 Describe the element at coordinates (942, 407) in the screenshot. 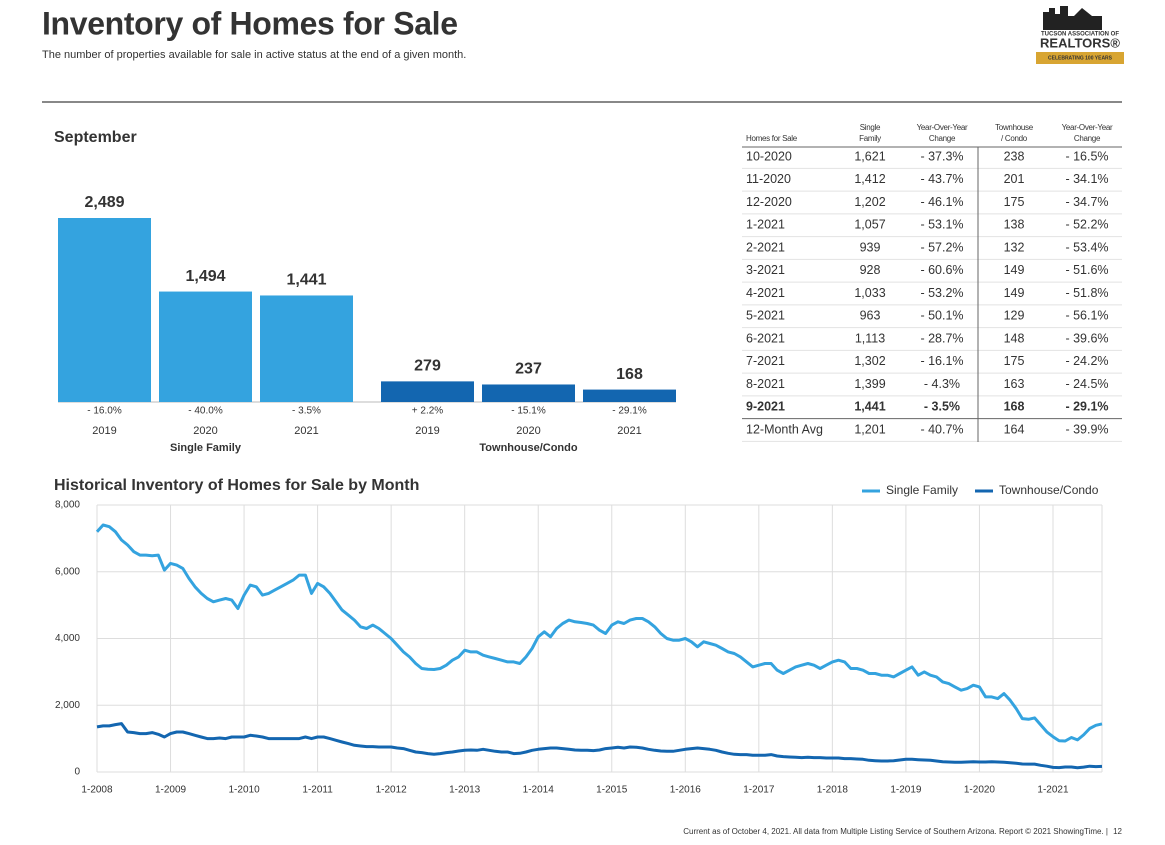

I see `table-cell: - 3.5%` at that location.